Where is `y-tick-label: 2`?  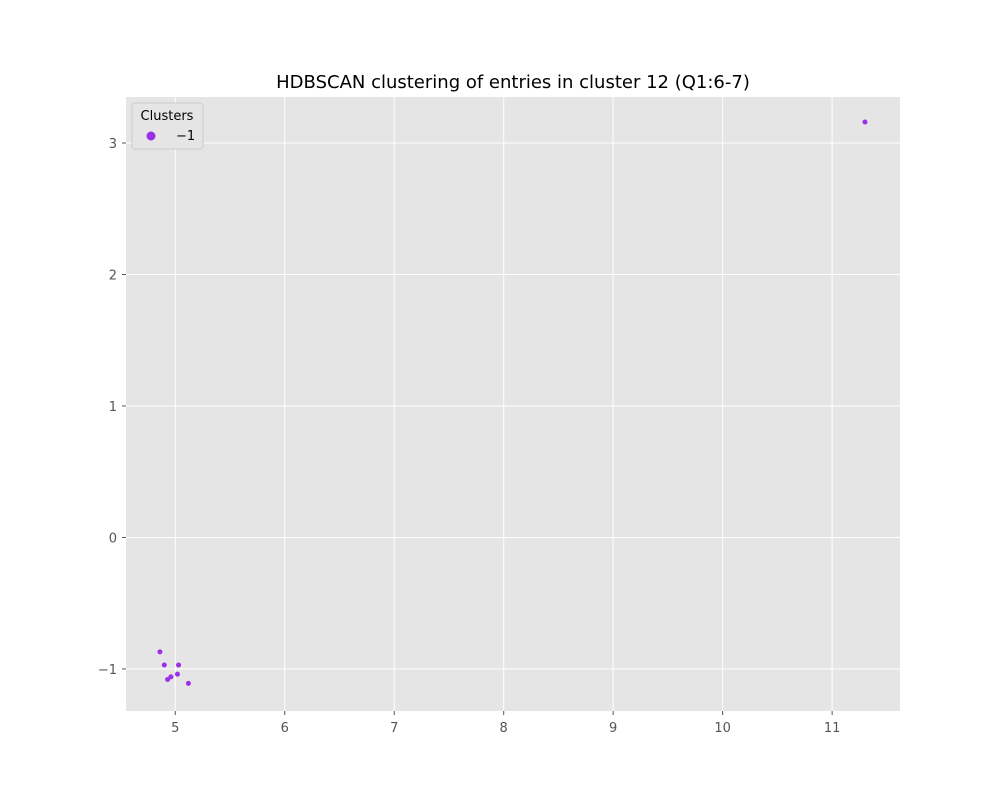 y-tick-label: 2 is located at coordinates (113, 275).